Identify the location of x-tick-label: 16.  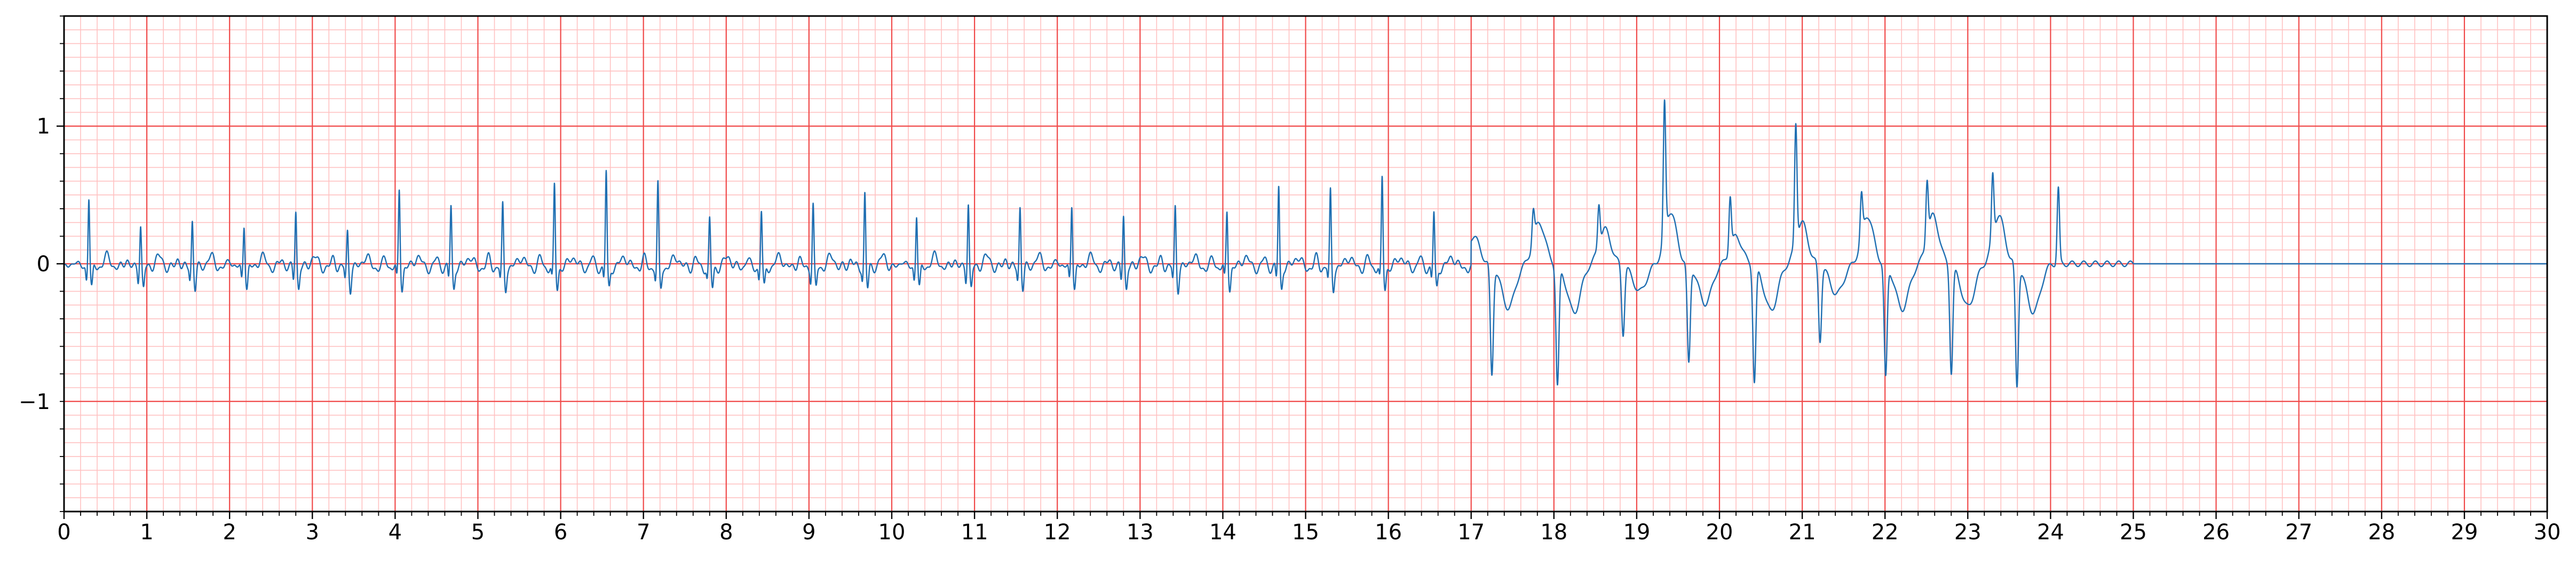
(1388, 532).